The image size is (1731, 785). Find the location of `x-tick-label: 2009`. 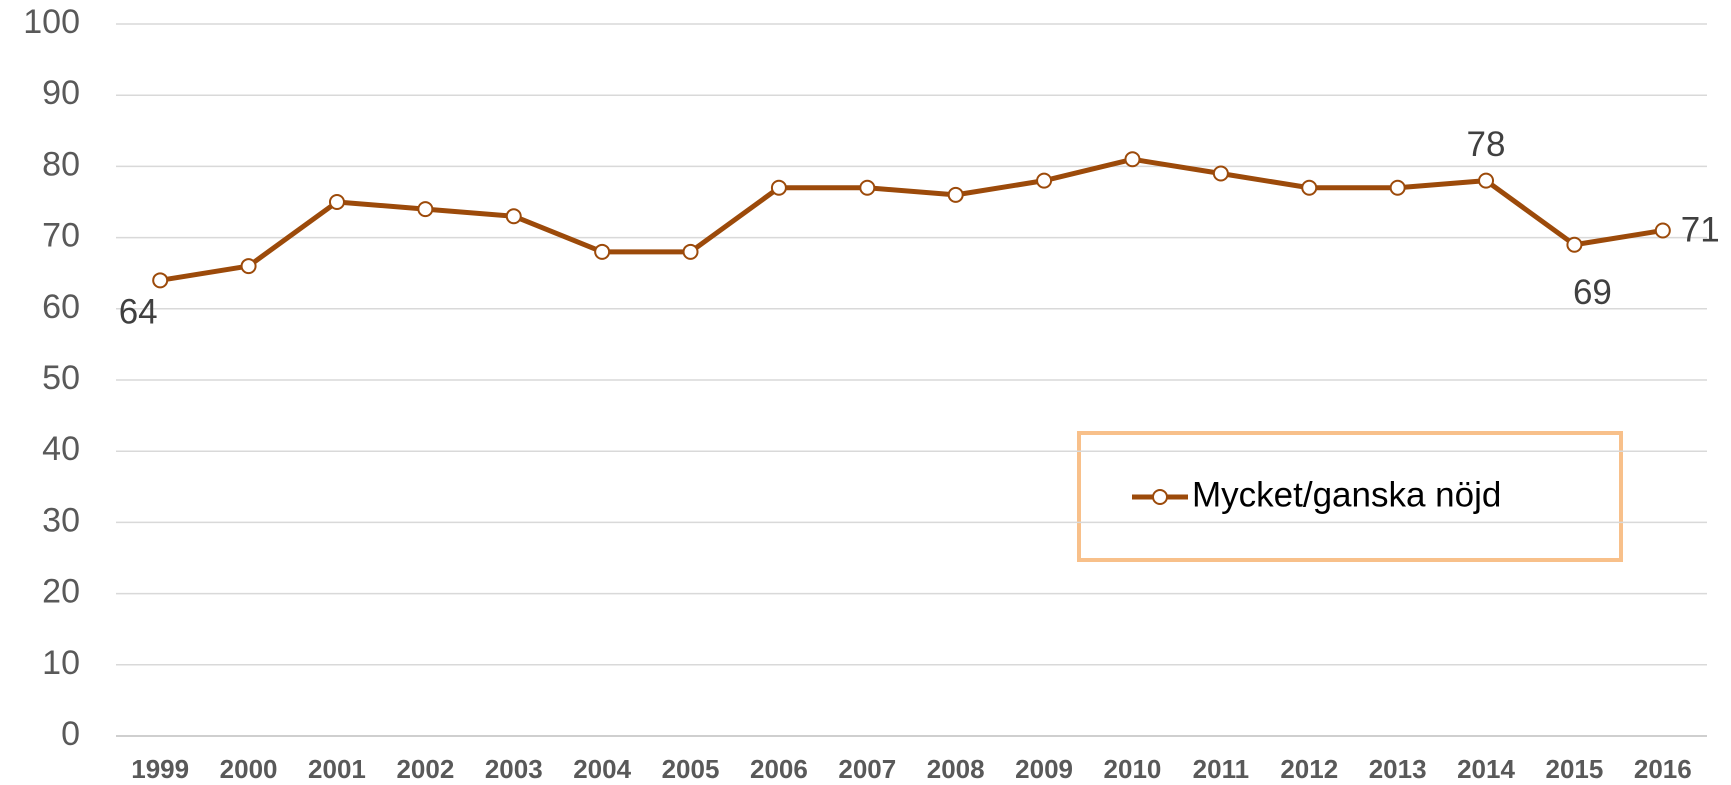

x-tick-label: 2009 is located at coordinates (1044, 769).